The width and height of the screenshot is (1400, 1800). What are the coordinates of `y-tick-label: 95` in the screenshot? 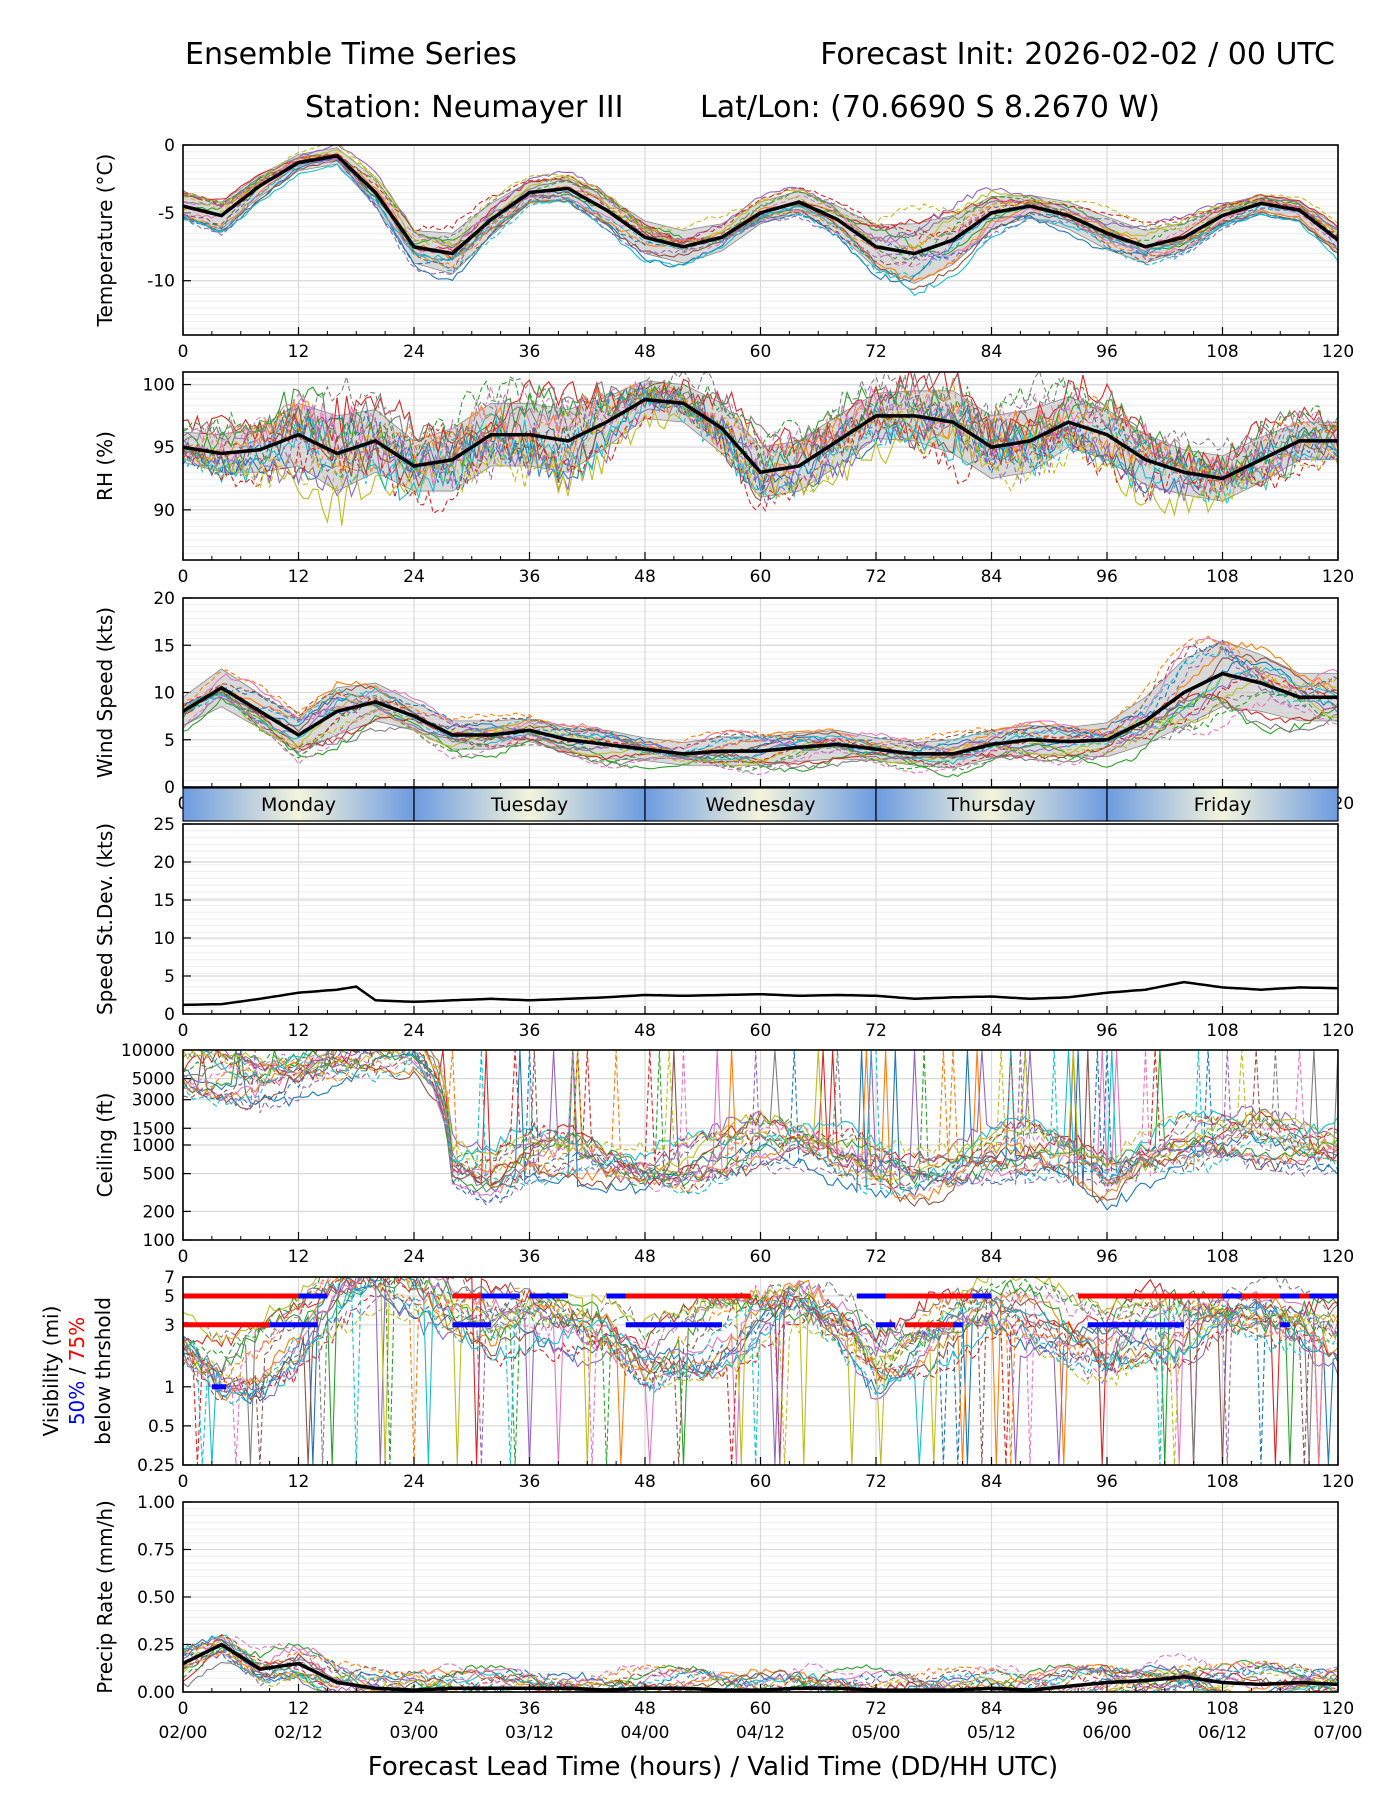 It's located at (164, 448).